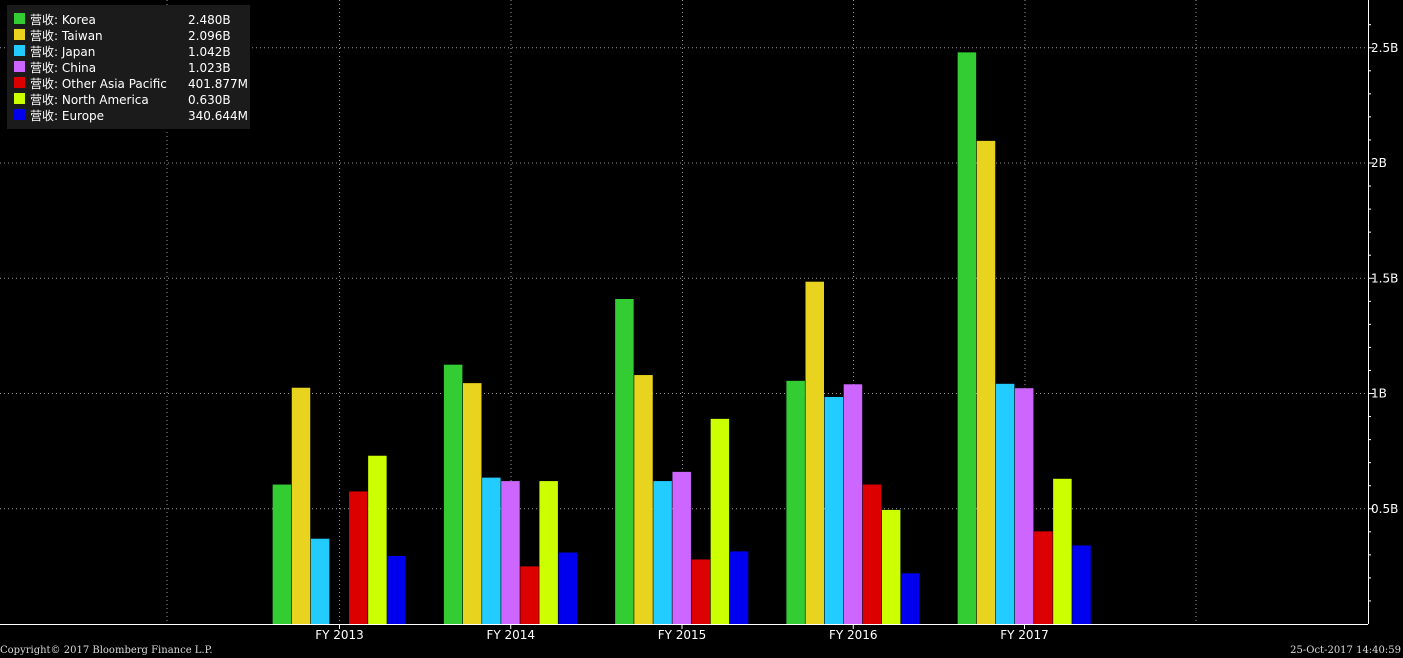  Describe the element at coordinates (63, 68) in the screenshot. I see `legend-series-name: 营收: China` at that location.